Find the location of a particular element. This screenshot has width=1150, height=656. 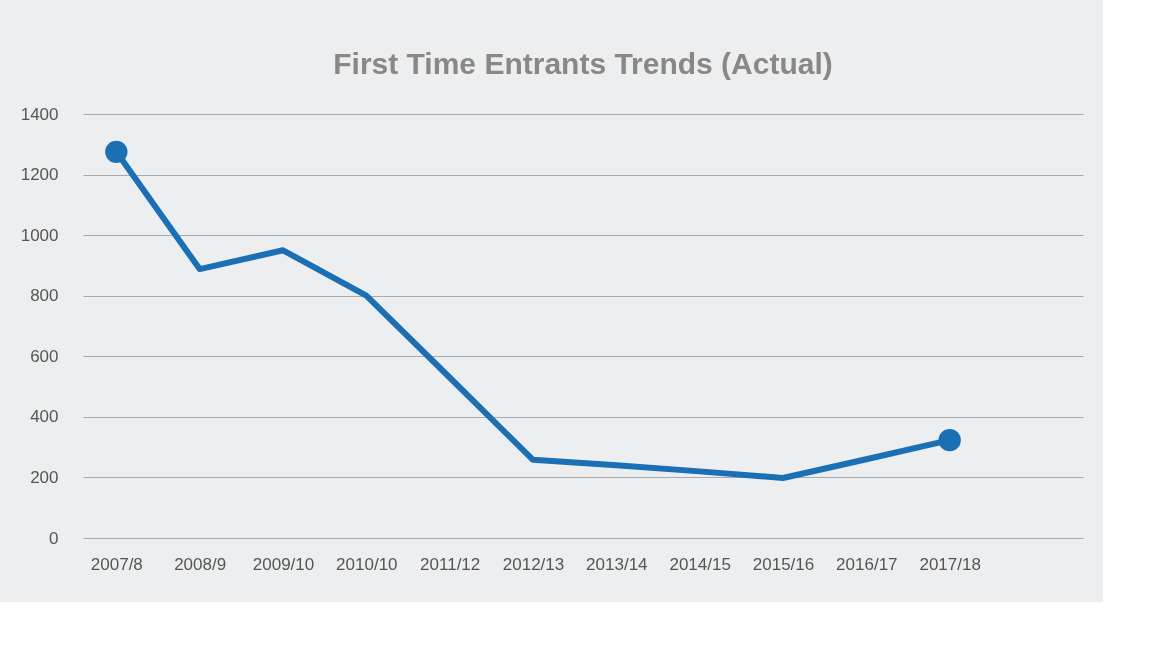

x-tick-label: 2016/17 is located at coordinates (867, 564).